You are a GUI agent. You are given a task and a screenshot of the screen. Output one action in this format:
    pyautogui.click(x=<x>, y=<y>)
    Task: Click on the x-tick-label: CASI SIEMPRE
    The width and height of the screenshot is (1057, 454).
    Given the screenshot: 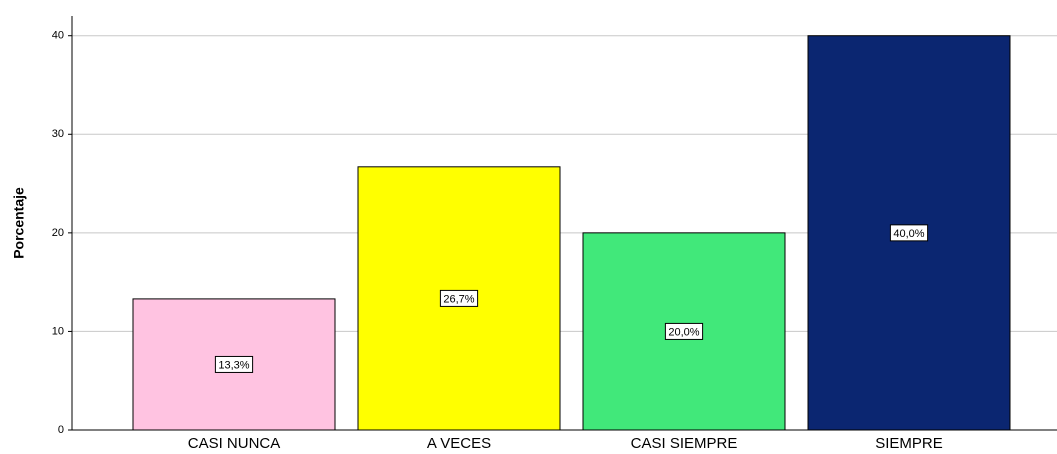 What is the action you would take?
    pyautogui.click(x=684, y=443)
    